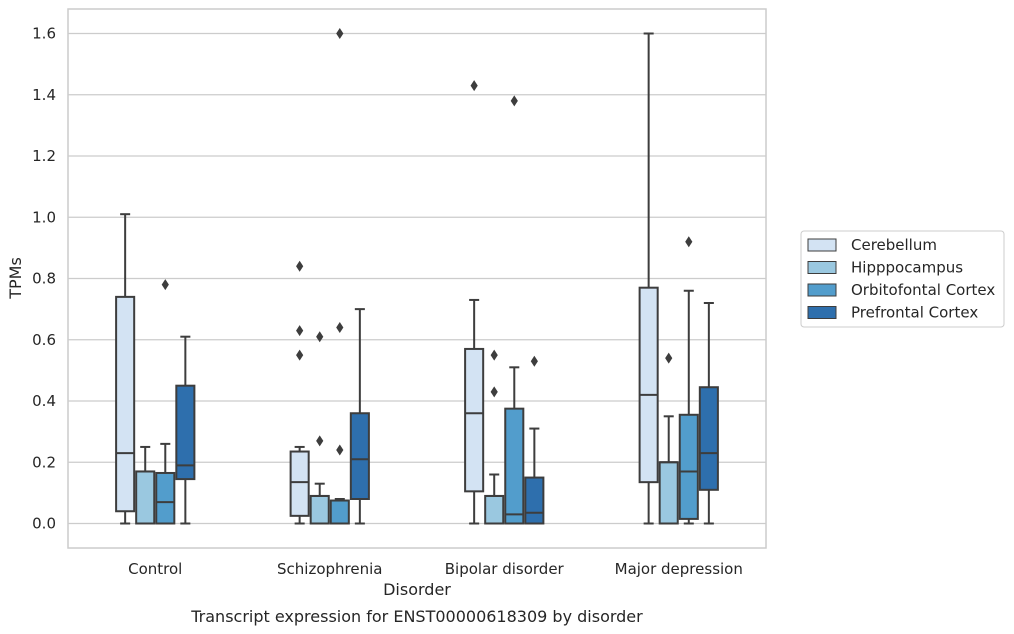 The height and width of the screenshot is (634, 1014). I want to click on legend-frame, so click(902, 279).